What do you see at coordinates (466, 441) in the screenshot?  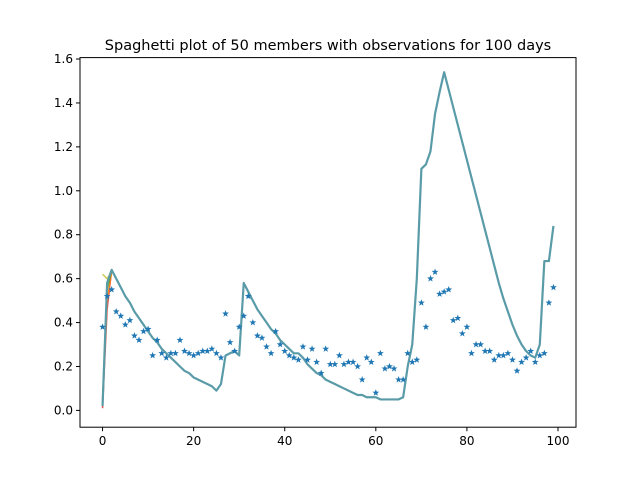 I see `x-tick-label: 80` at bounding box center [466, 441].